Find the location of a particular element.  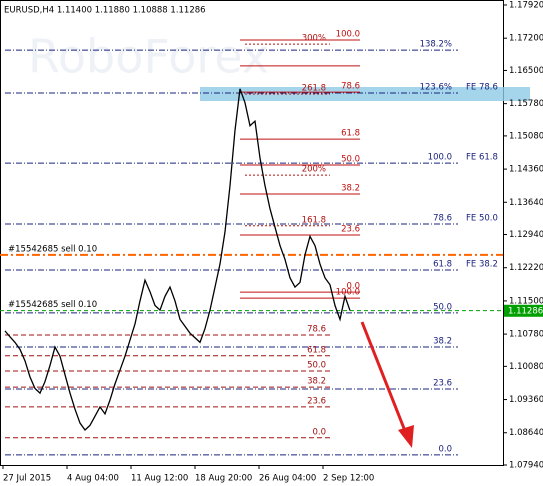

y-tick-label: 1.15780 is located at coordinates (526, 104).